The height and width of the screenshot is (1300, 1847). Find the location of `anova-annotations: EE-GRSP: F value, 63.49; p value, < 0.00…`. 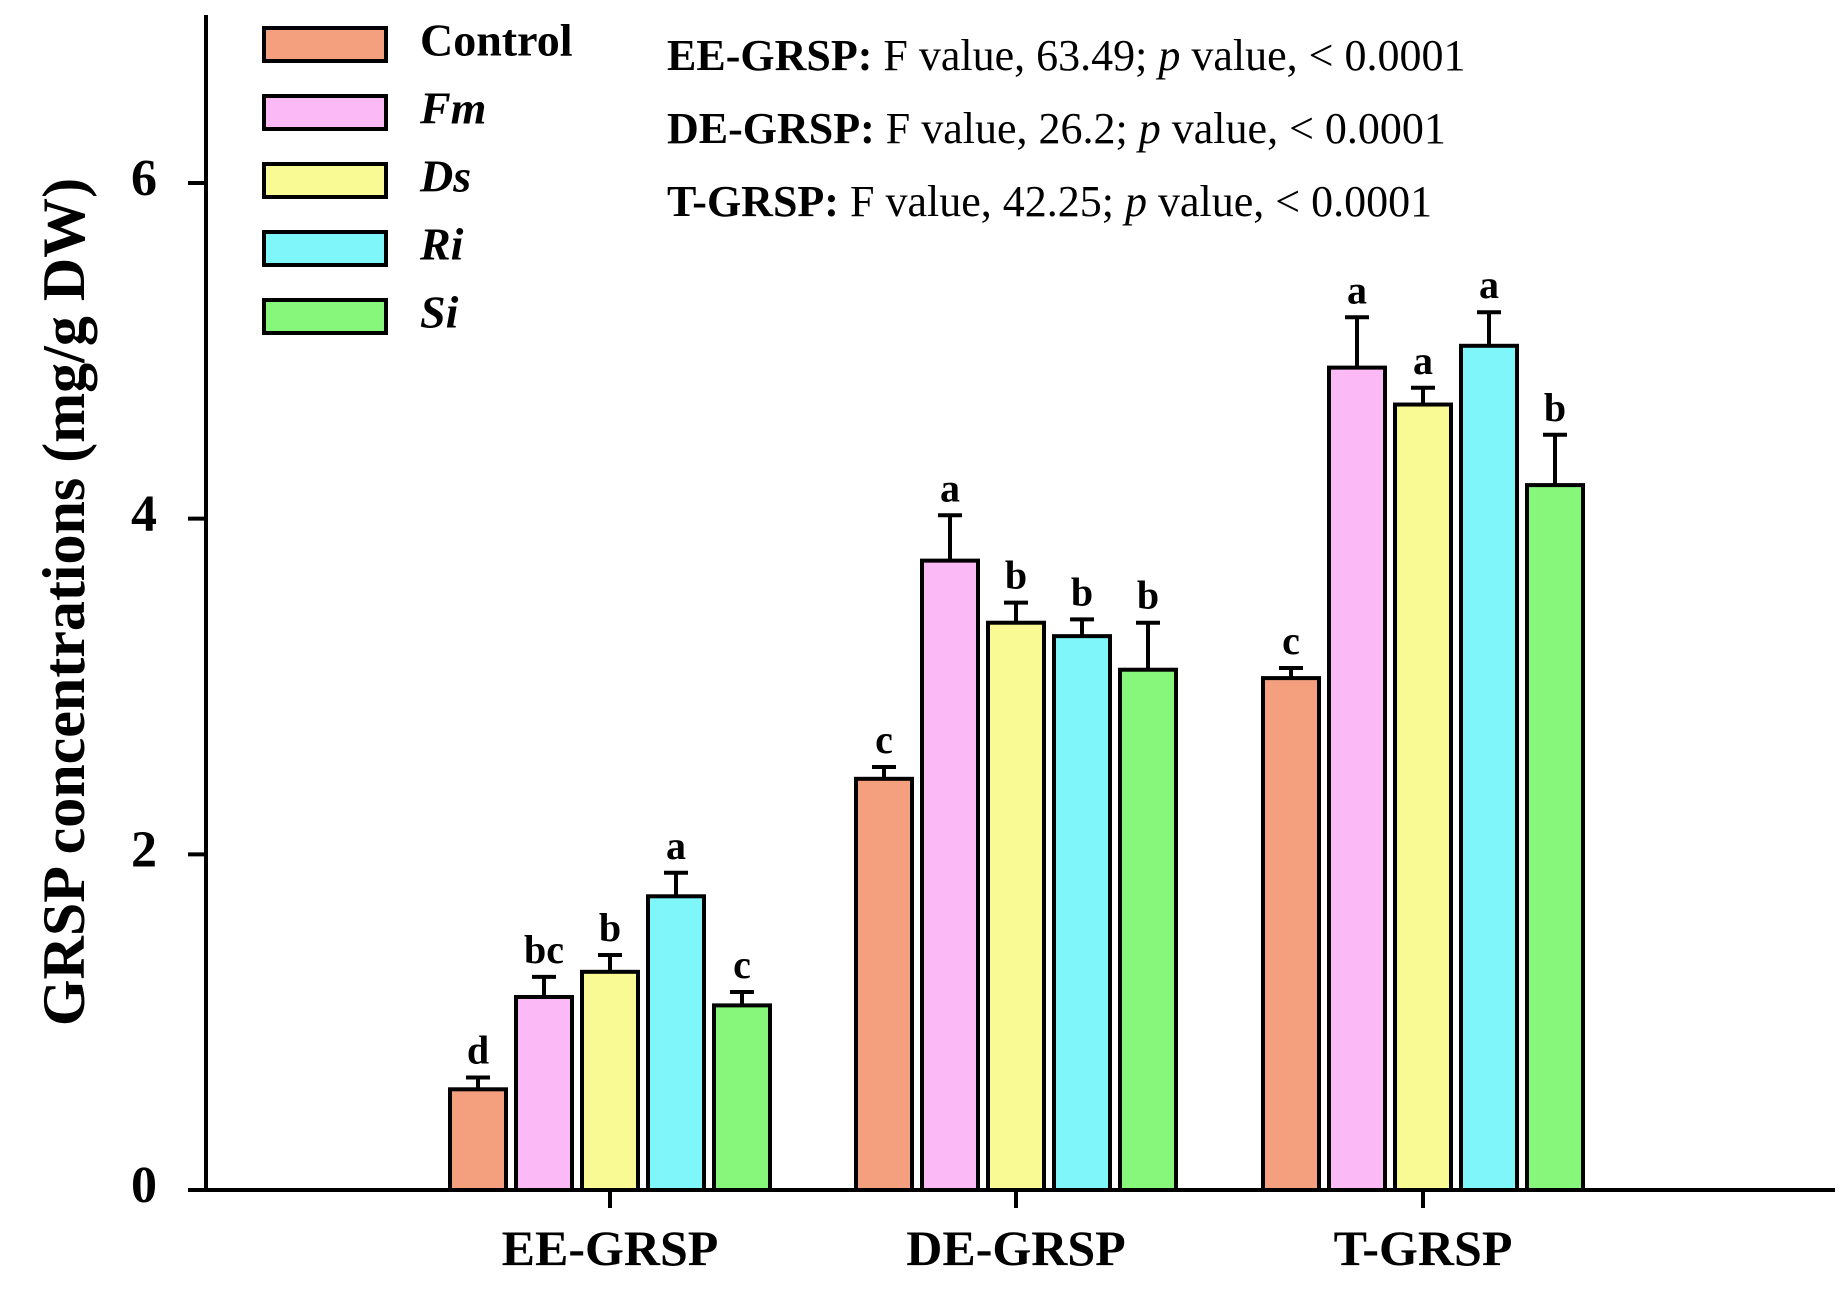

anova-annotations: EE-GRSP: F value, 63.49; p value, < 0.00… is located at coordinates (1066, 128).